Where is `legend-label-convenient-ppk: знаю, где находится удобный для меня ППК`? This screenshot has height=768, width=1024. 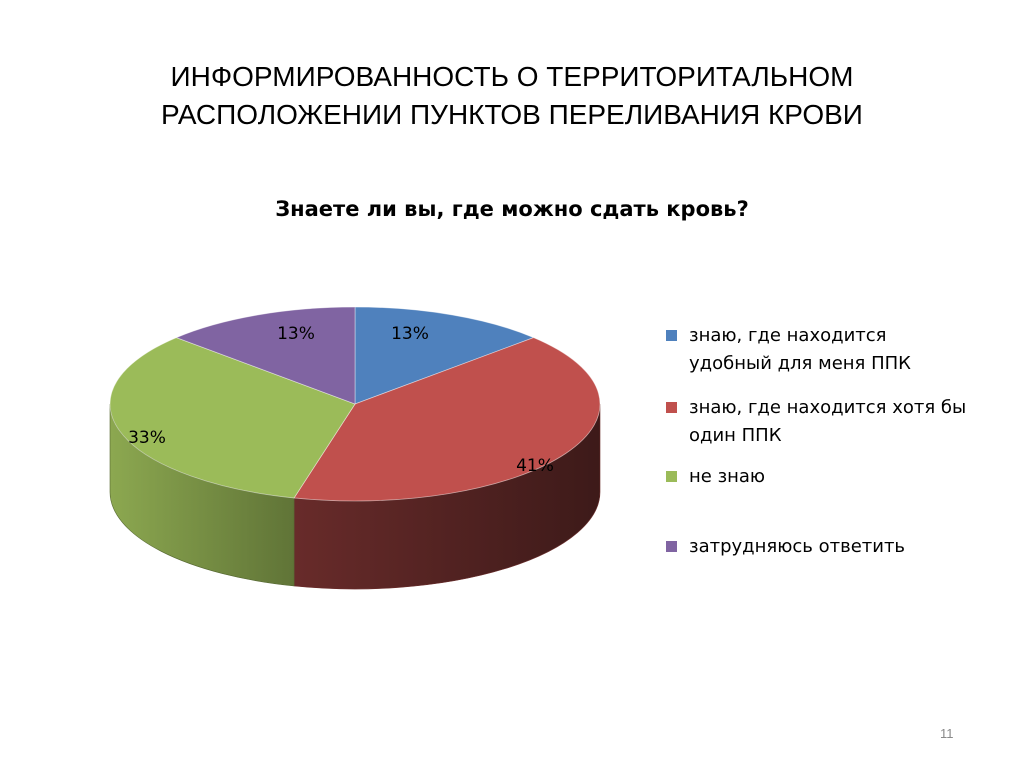 legend-label-convenient-ppk: знаю, где находится удобный для меня ППК is located at coordinates (800, 349).